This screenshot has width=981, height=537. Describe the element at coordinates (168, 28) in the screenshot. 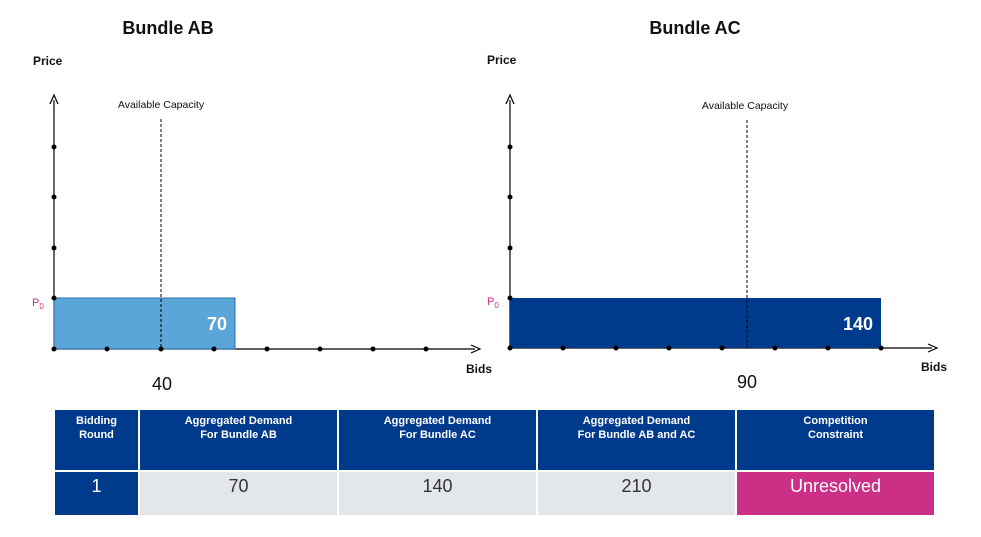

I see `chart-title-bundle-ab: Bundle AB` at that location.